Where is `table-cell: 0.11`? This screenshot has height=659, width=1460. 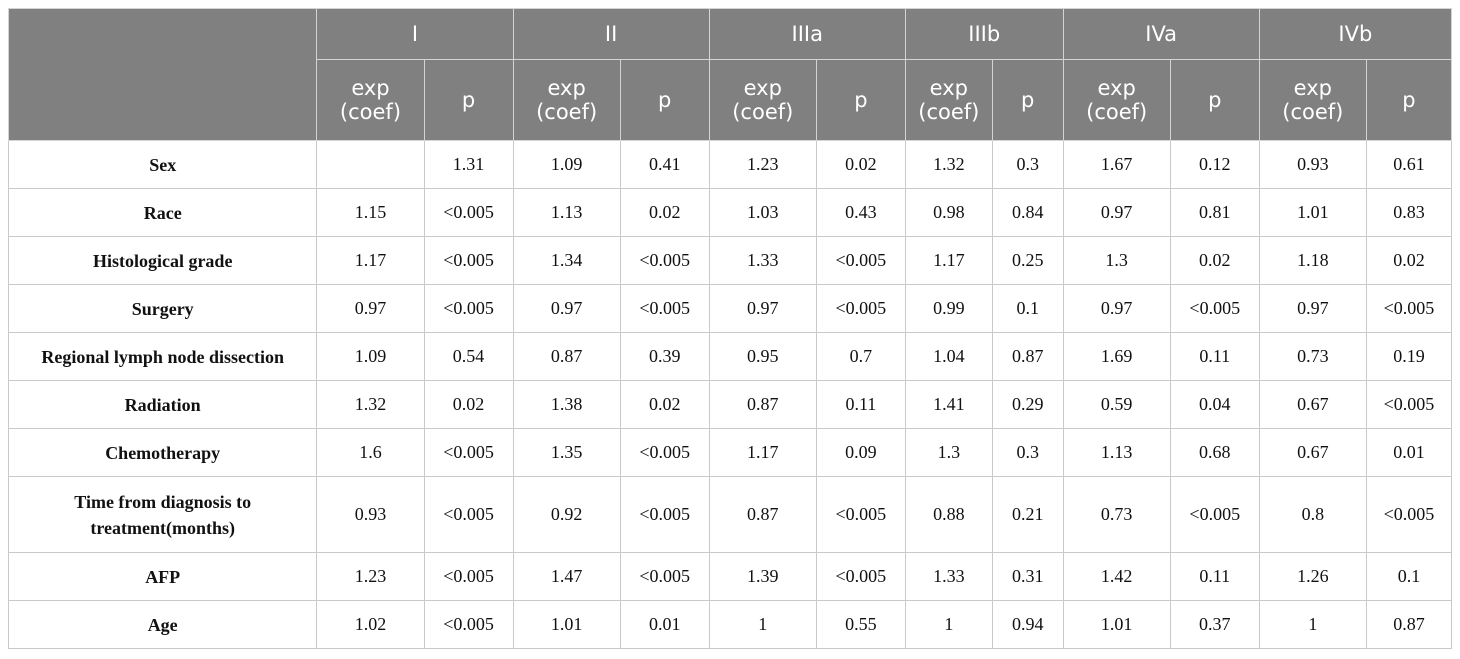
table-cell: 0.11 is located at coordinates (1214, 356).